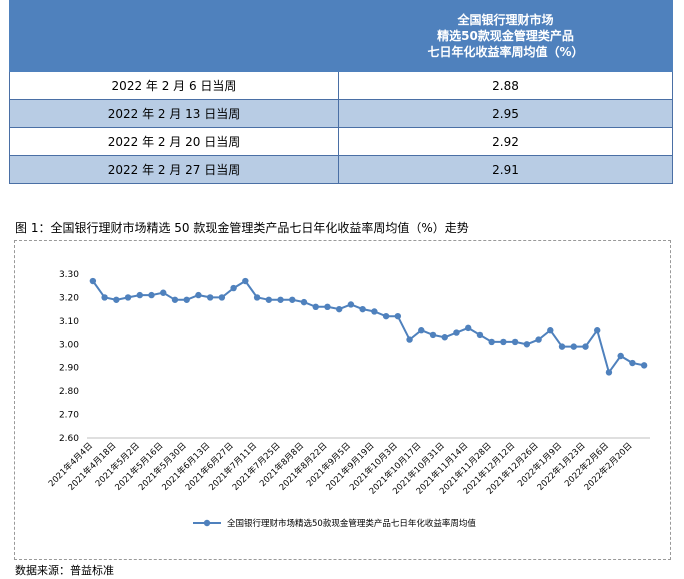 This screenshot has width=684, height=579. I want to click on table-row: 2022 年 2 月 6 日当周 2.88, so click(341, 85).